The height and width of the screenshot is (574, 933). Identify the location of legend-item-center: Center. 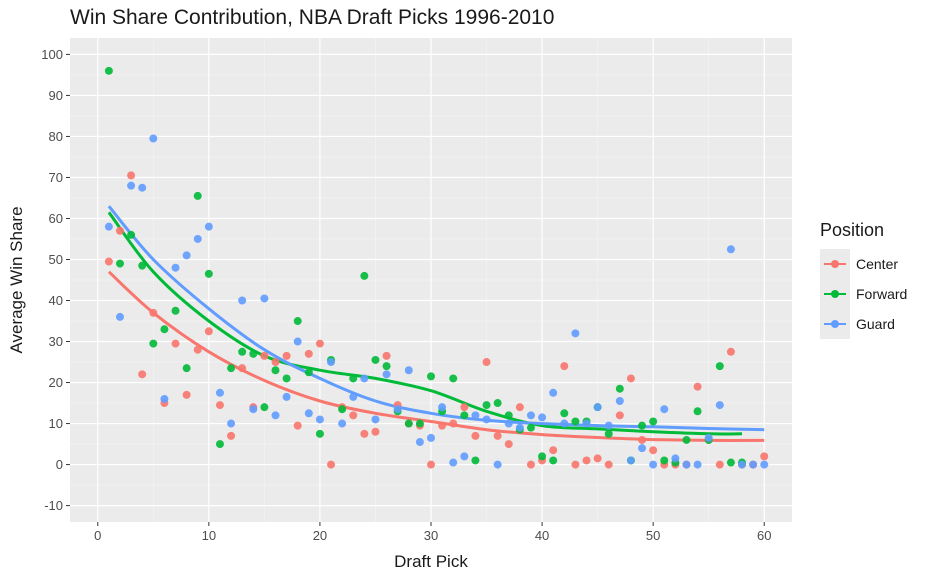
(863, 264).